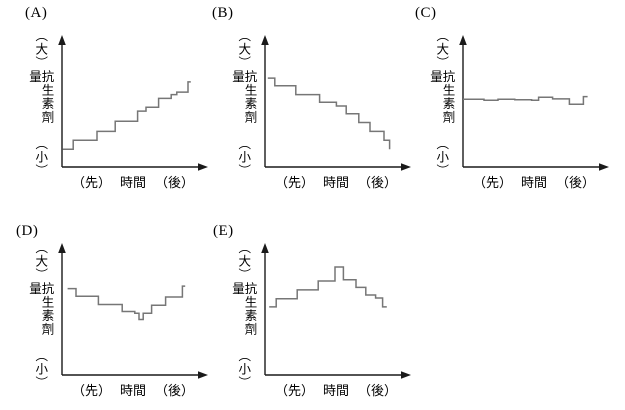 The width and height of the screenshot is (625, 410). I want to click on panel-B-plot, so click(336, 103).